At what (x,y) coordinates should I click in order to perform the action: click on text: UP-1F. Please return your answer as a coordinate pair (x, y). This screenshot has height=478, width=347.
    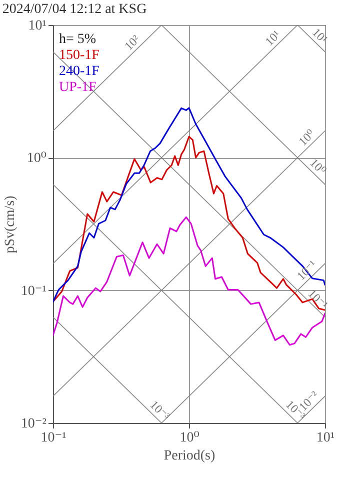
    Looking at the image, I should click on (78, 87).